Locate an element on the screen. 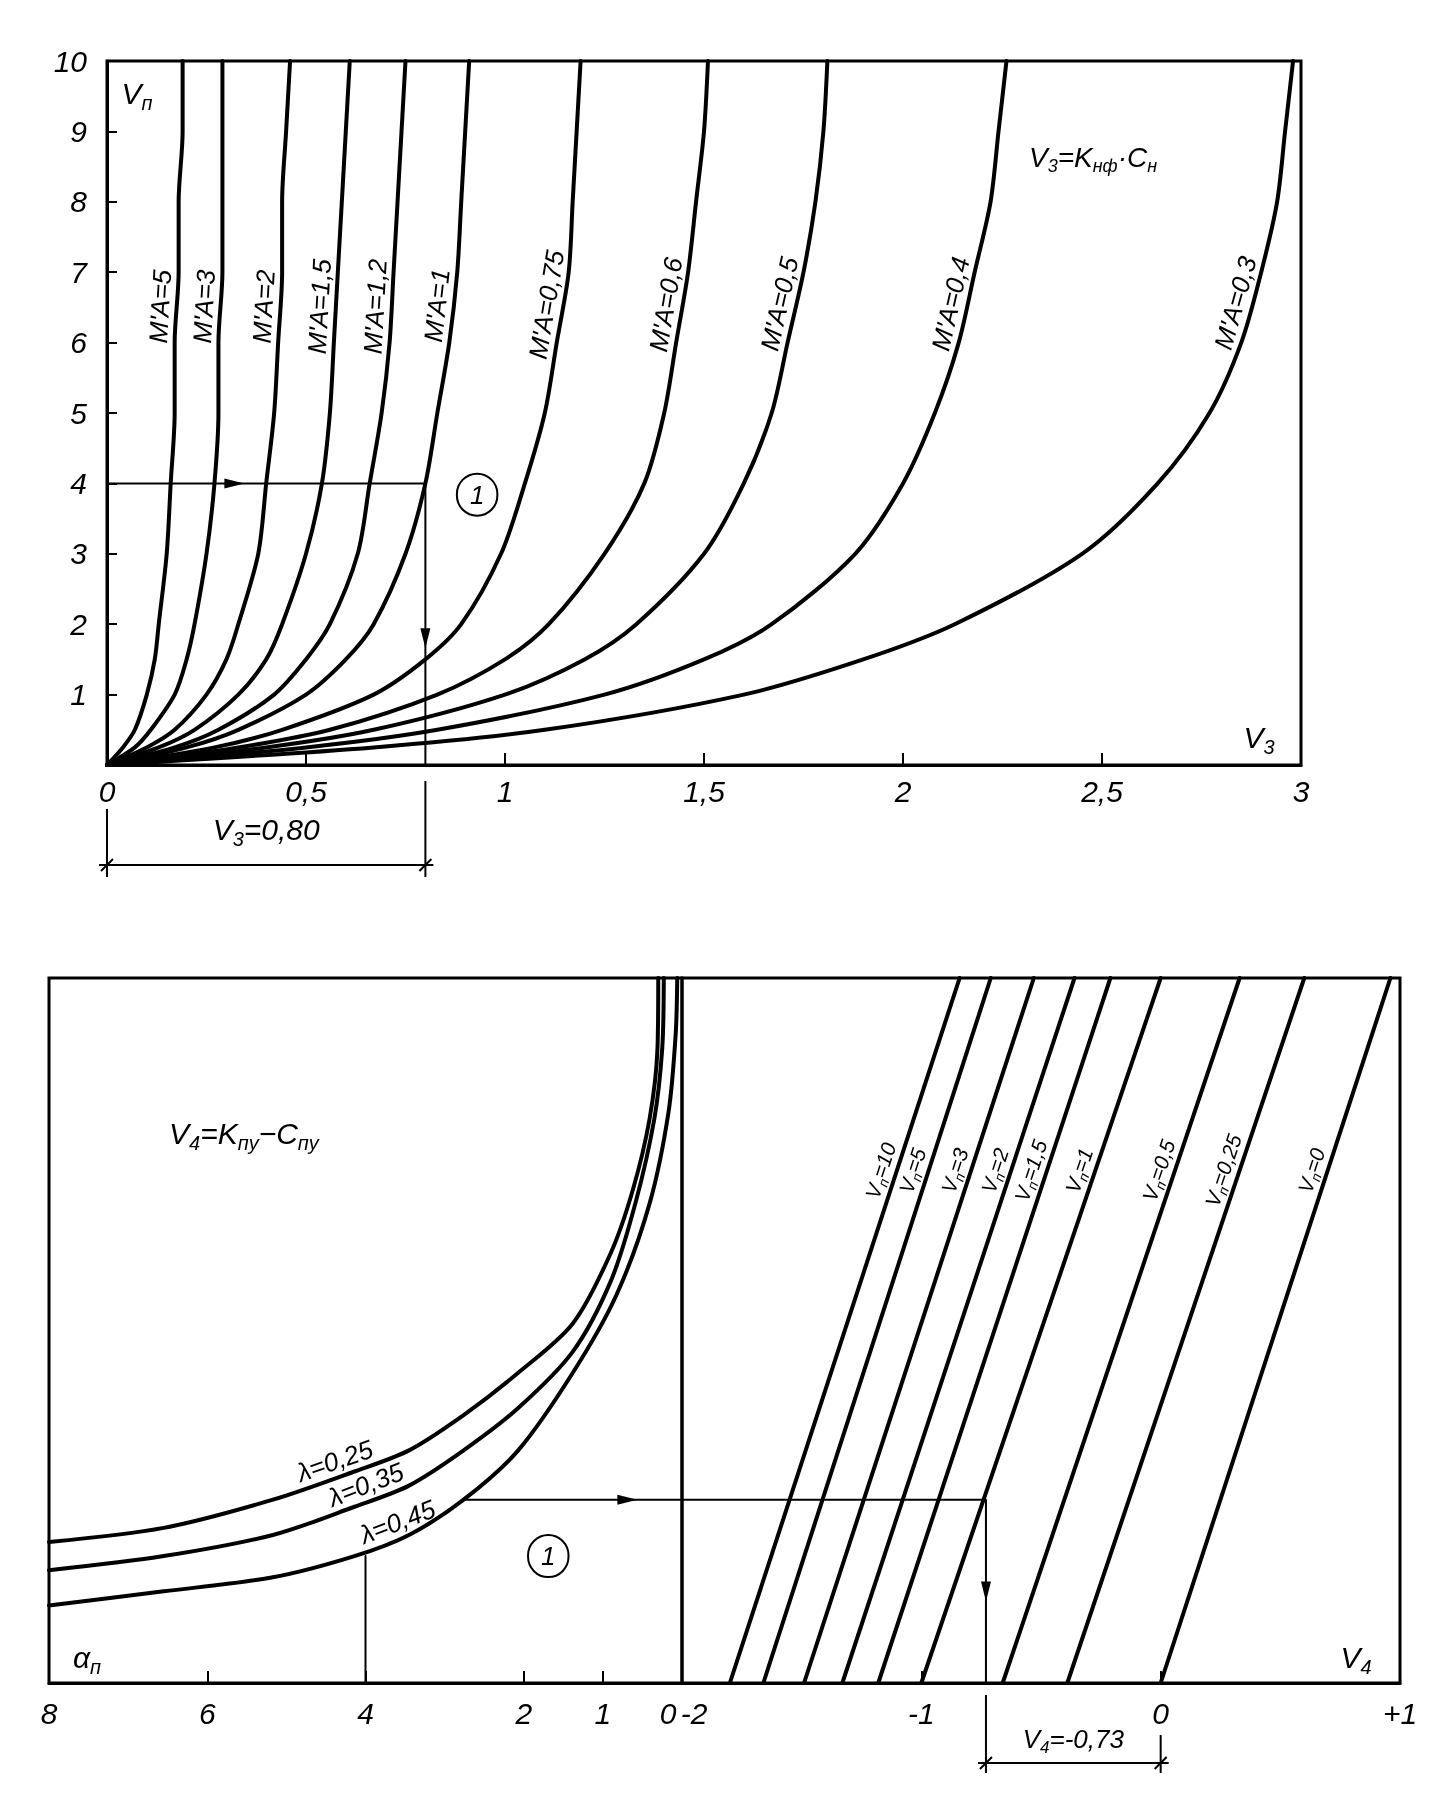 The width and height of the screenshot is (1443, 1795). x-tick-label: +1 is located at coordinates (1400, 1713).